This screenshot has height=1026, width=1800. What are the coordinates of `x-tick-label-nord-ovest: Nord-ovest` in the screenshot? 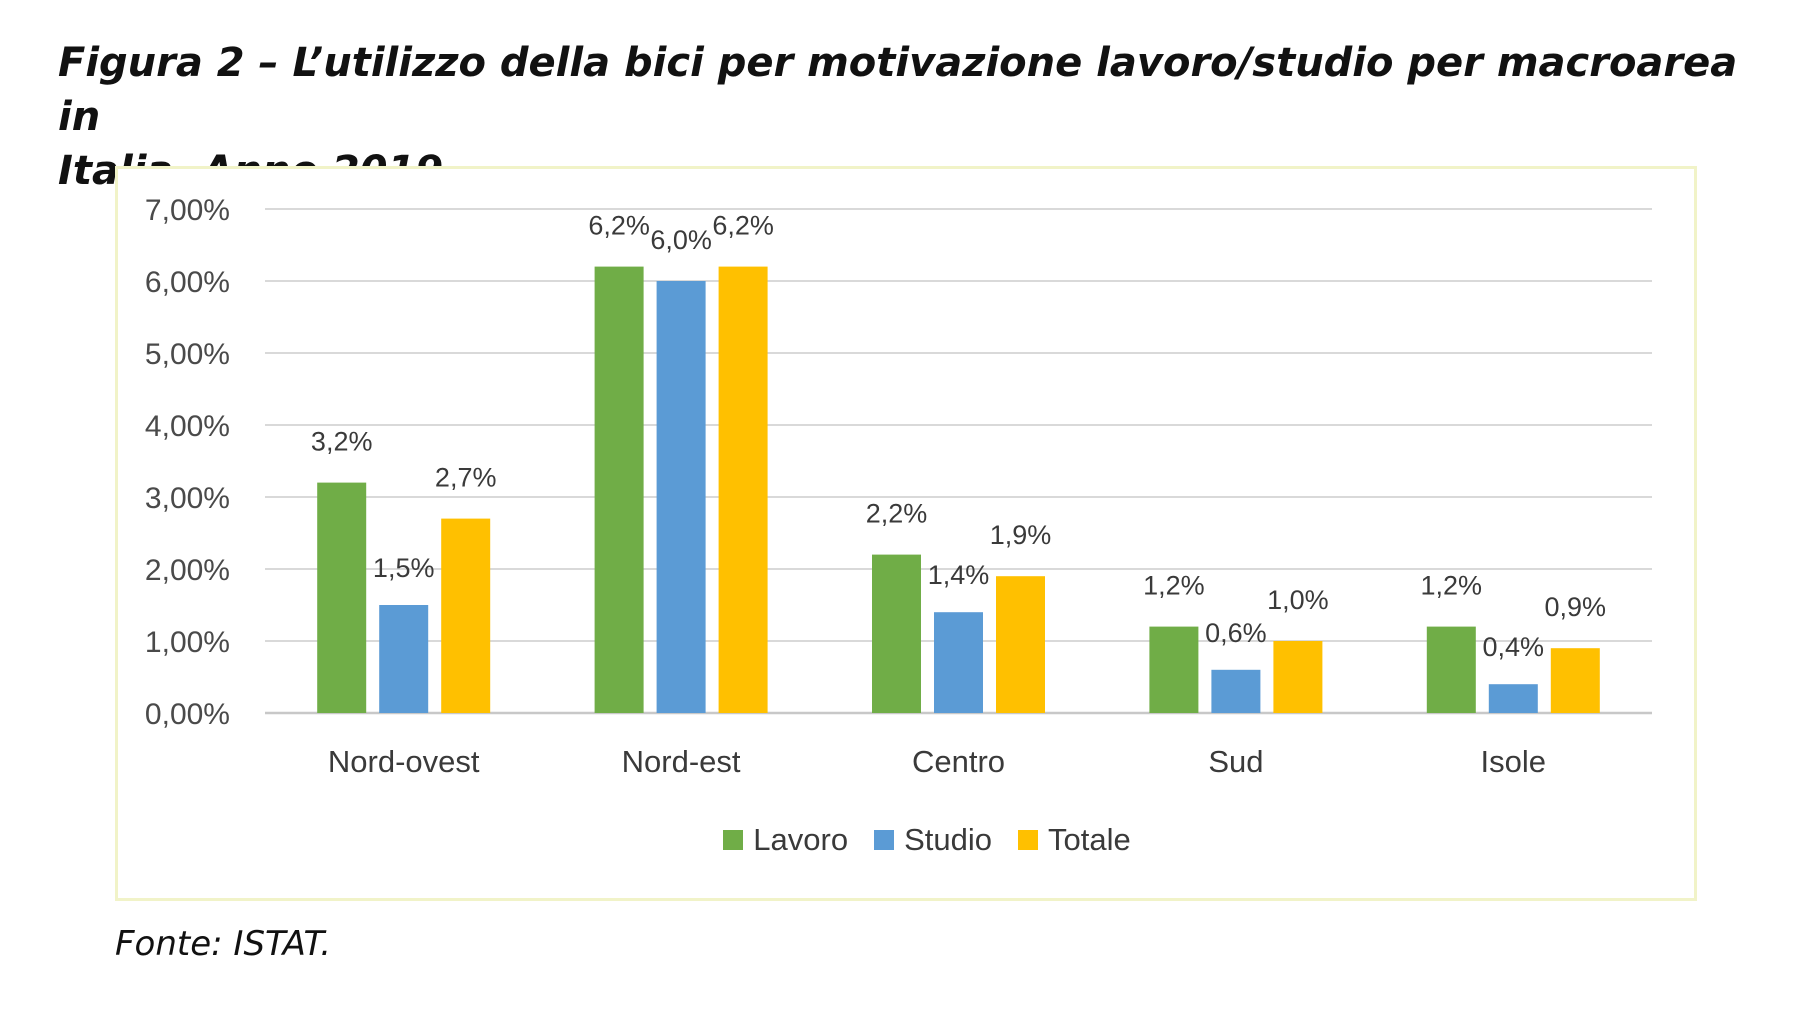 It's located at (404, 761).